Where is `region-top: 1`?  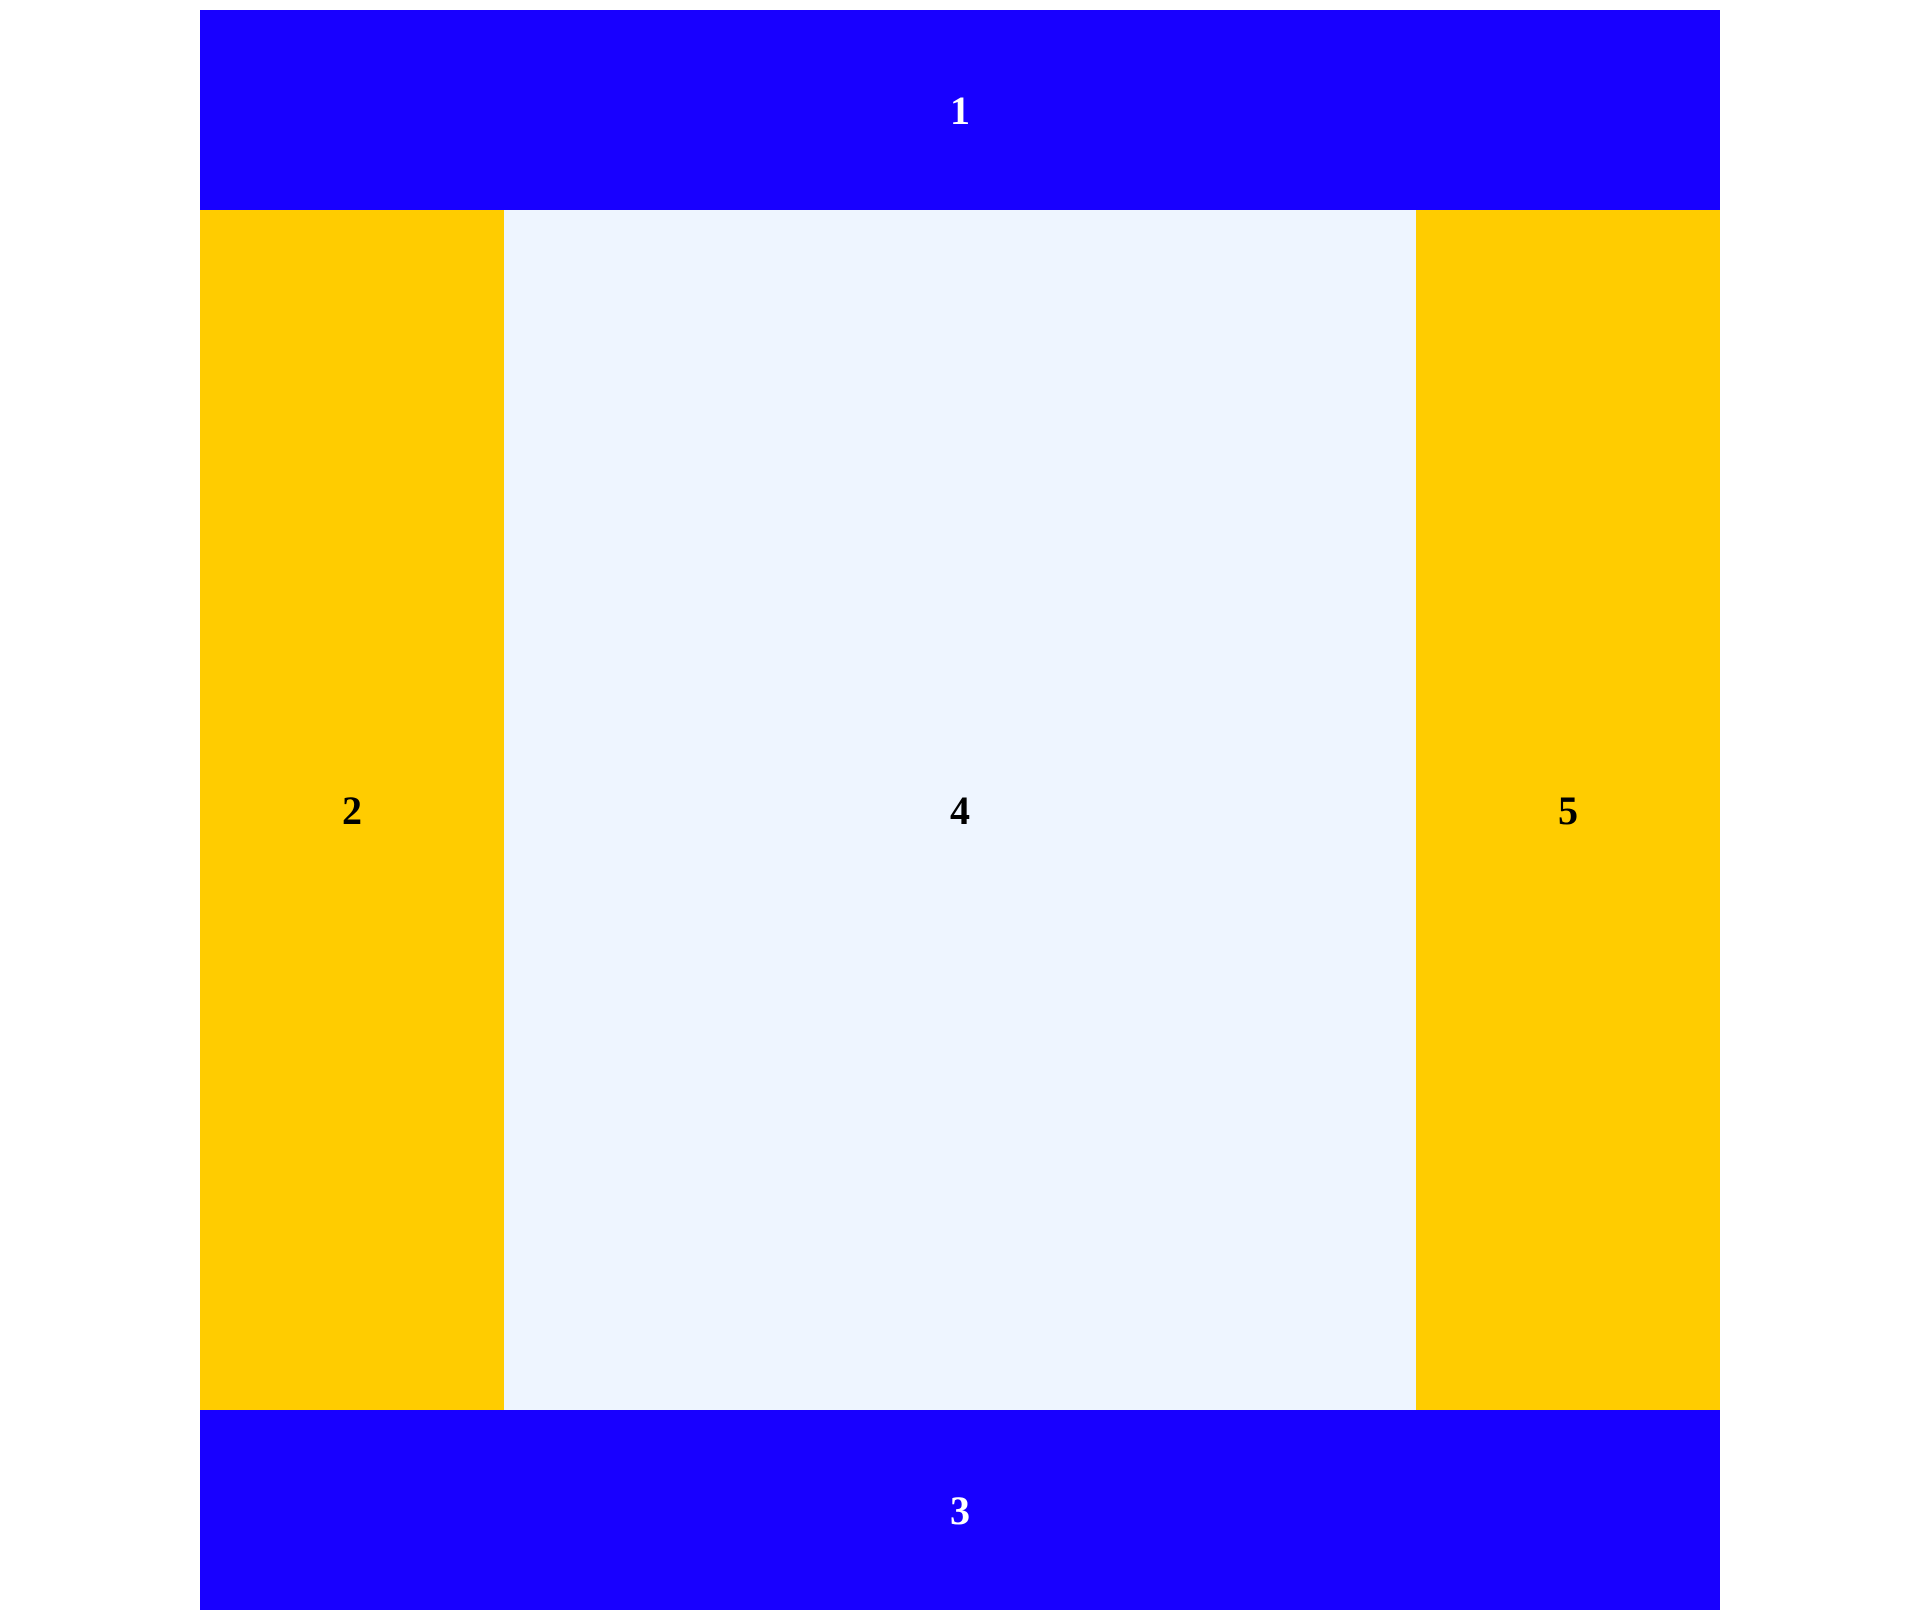
region-top: 1 is located at coordinates (960, 110).